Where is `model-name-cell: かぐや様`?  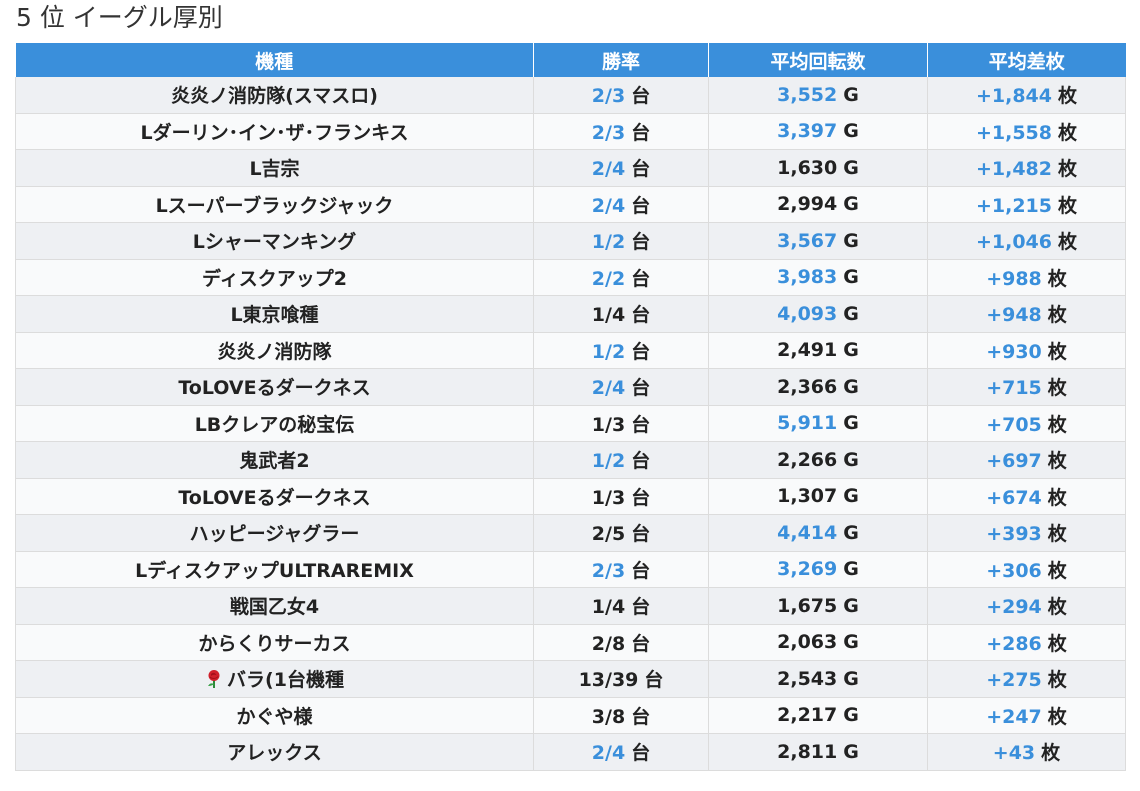 model-name-cell: かぐや様 is located at coordinates (274, 715).